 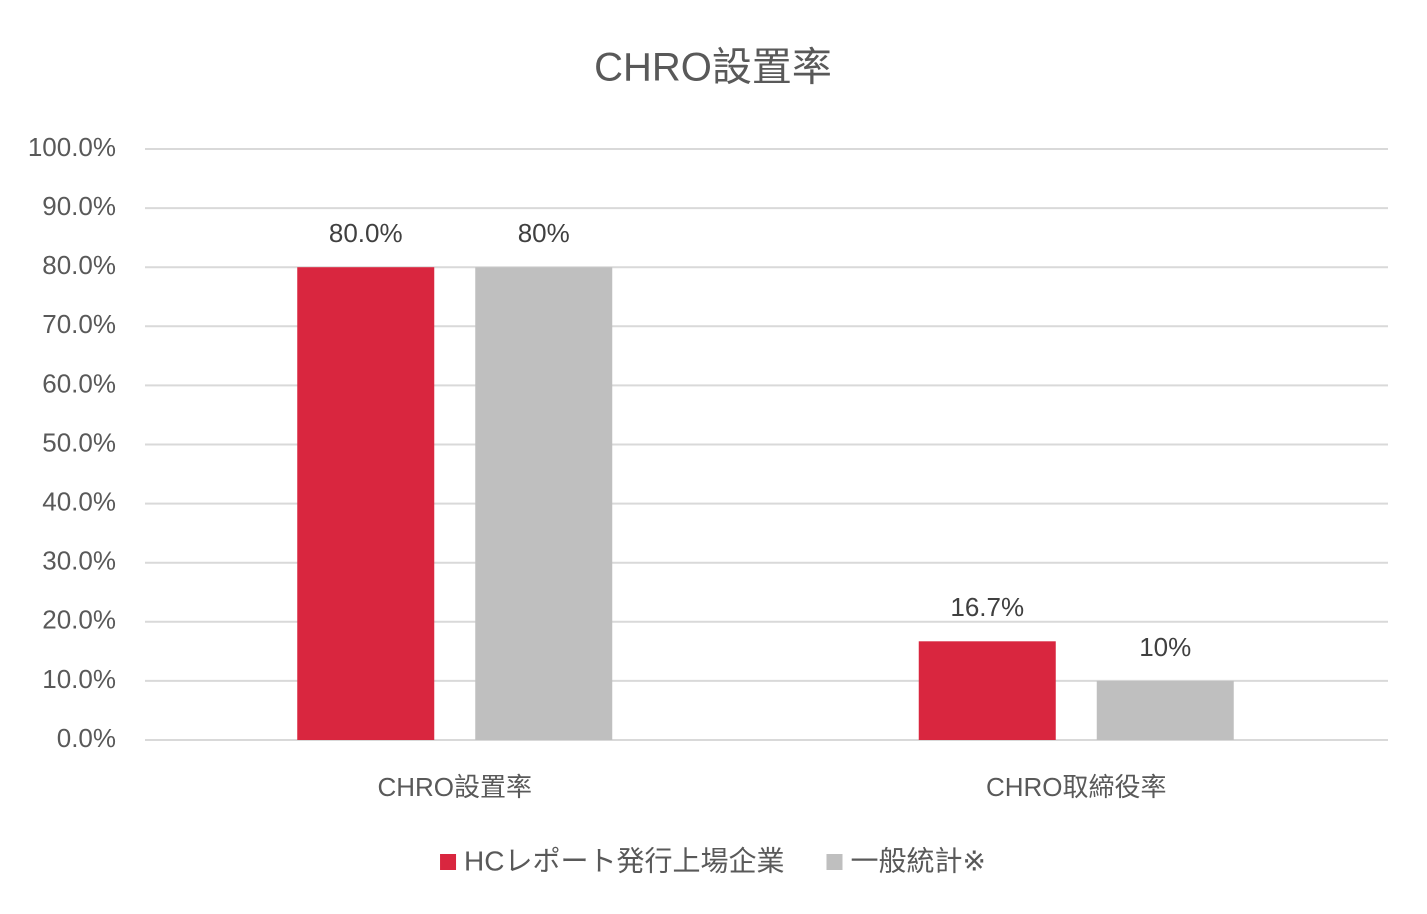 I want to click on y-tick-label: 10.0%, so click(x=79, y=679).